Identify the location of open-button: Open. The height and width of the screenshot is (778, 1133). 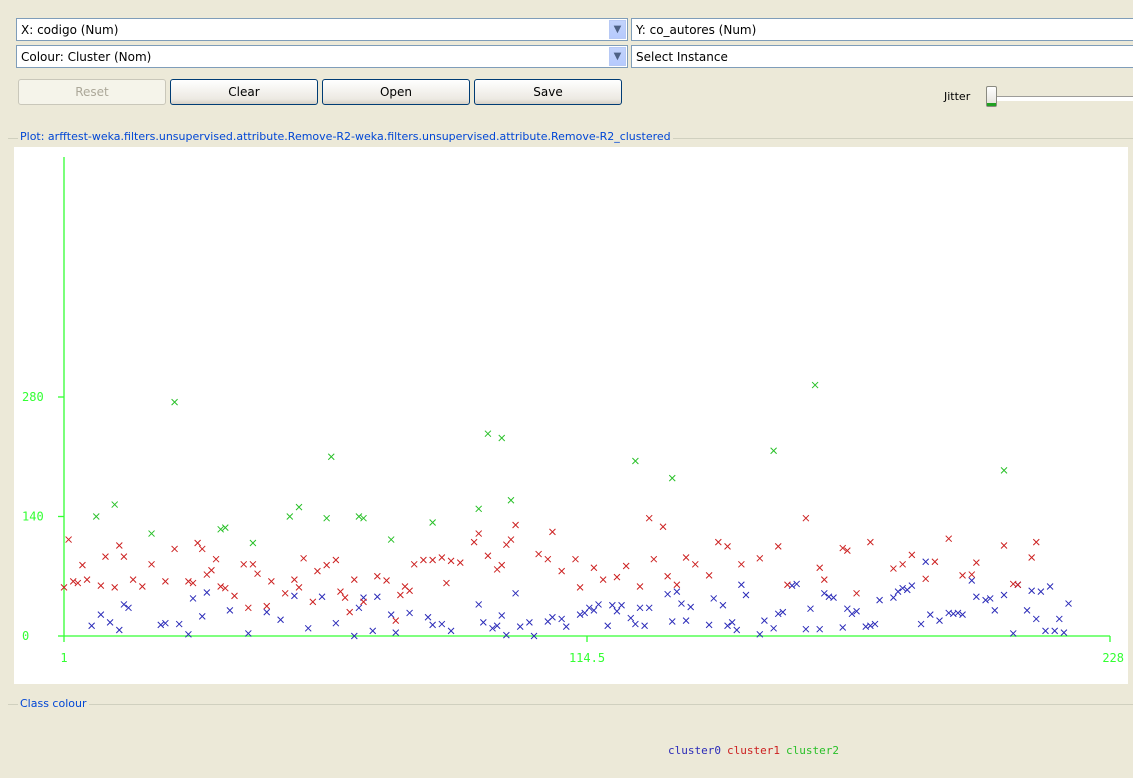
(396, 92).